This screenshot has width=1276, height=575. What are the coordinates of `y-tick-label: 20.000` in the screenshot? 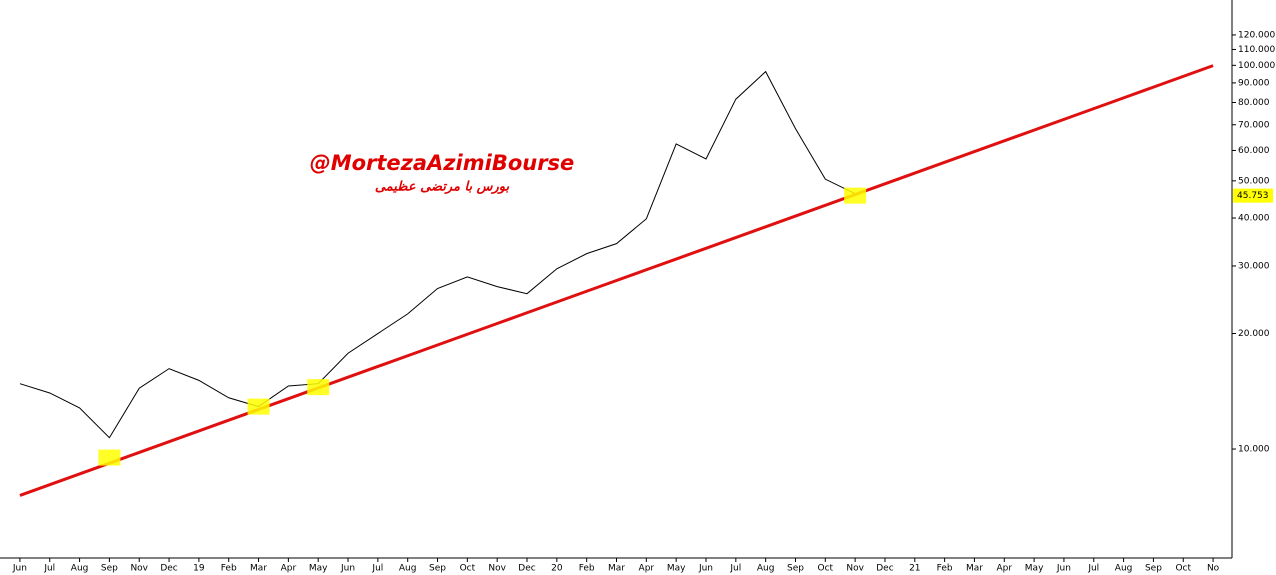 It's located at (1254, 334).